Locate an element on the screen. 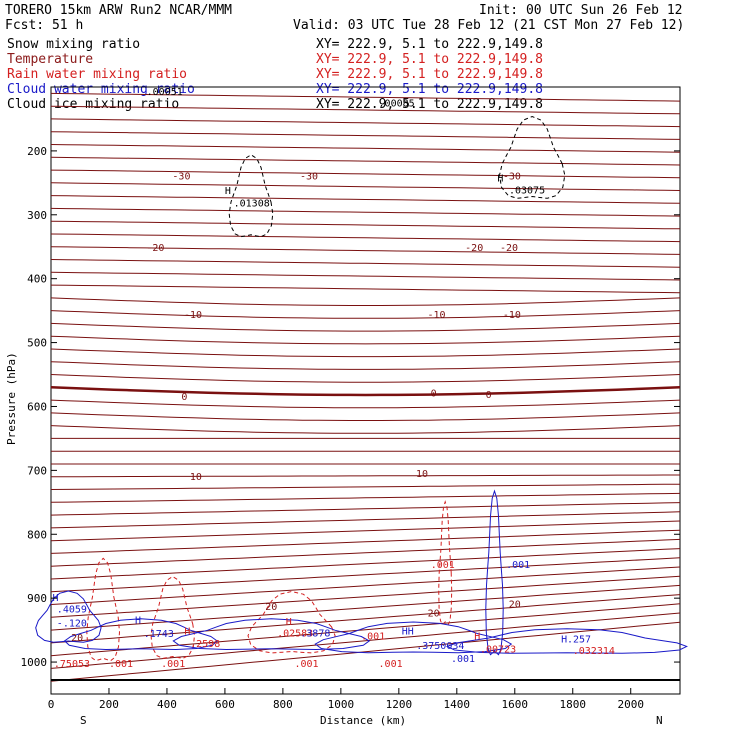 This screenshot has height=740, width=740. contour-marker-label: .1743 is located at coordinates (159, 634).